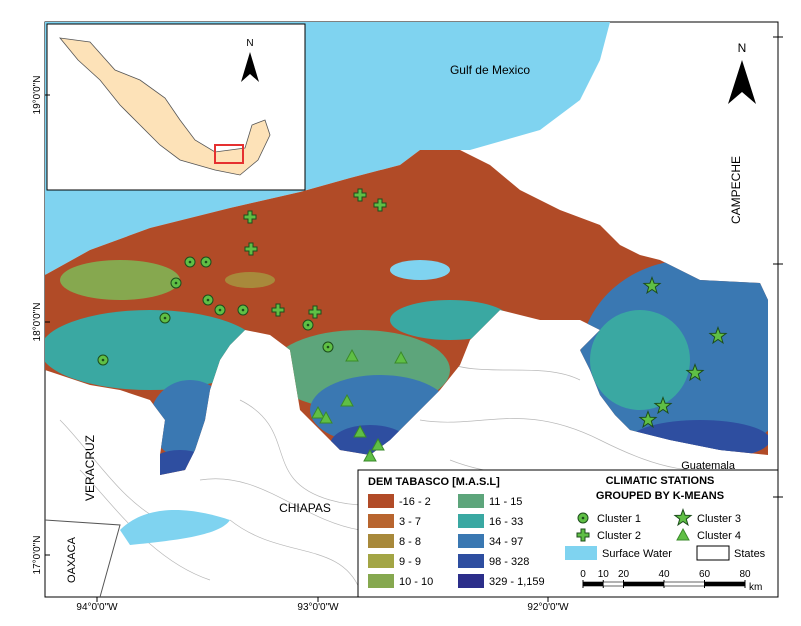 The image size is (801, 626). I want to click on legend-label: 11 - 15, so click(505, 502).